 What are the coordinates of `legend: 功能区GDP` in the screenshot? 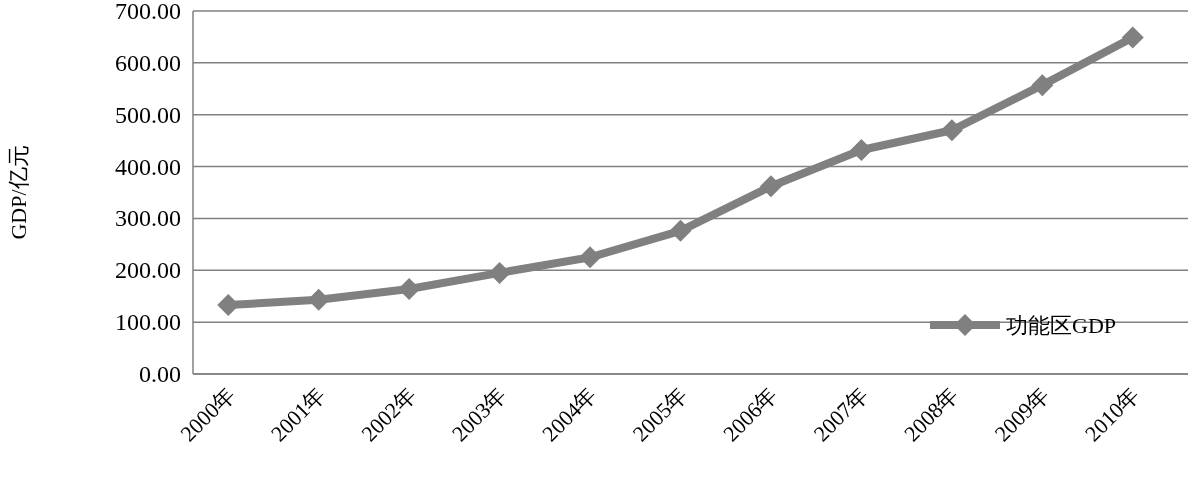 It's located at (1023, 325).